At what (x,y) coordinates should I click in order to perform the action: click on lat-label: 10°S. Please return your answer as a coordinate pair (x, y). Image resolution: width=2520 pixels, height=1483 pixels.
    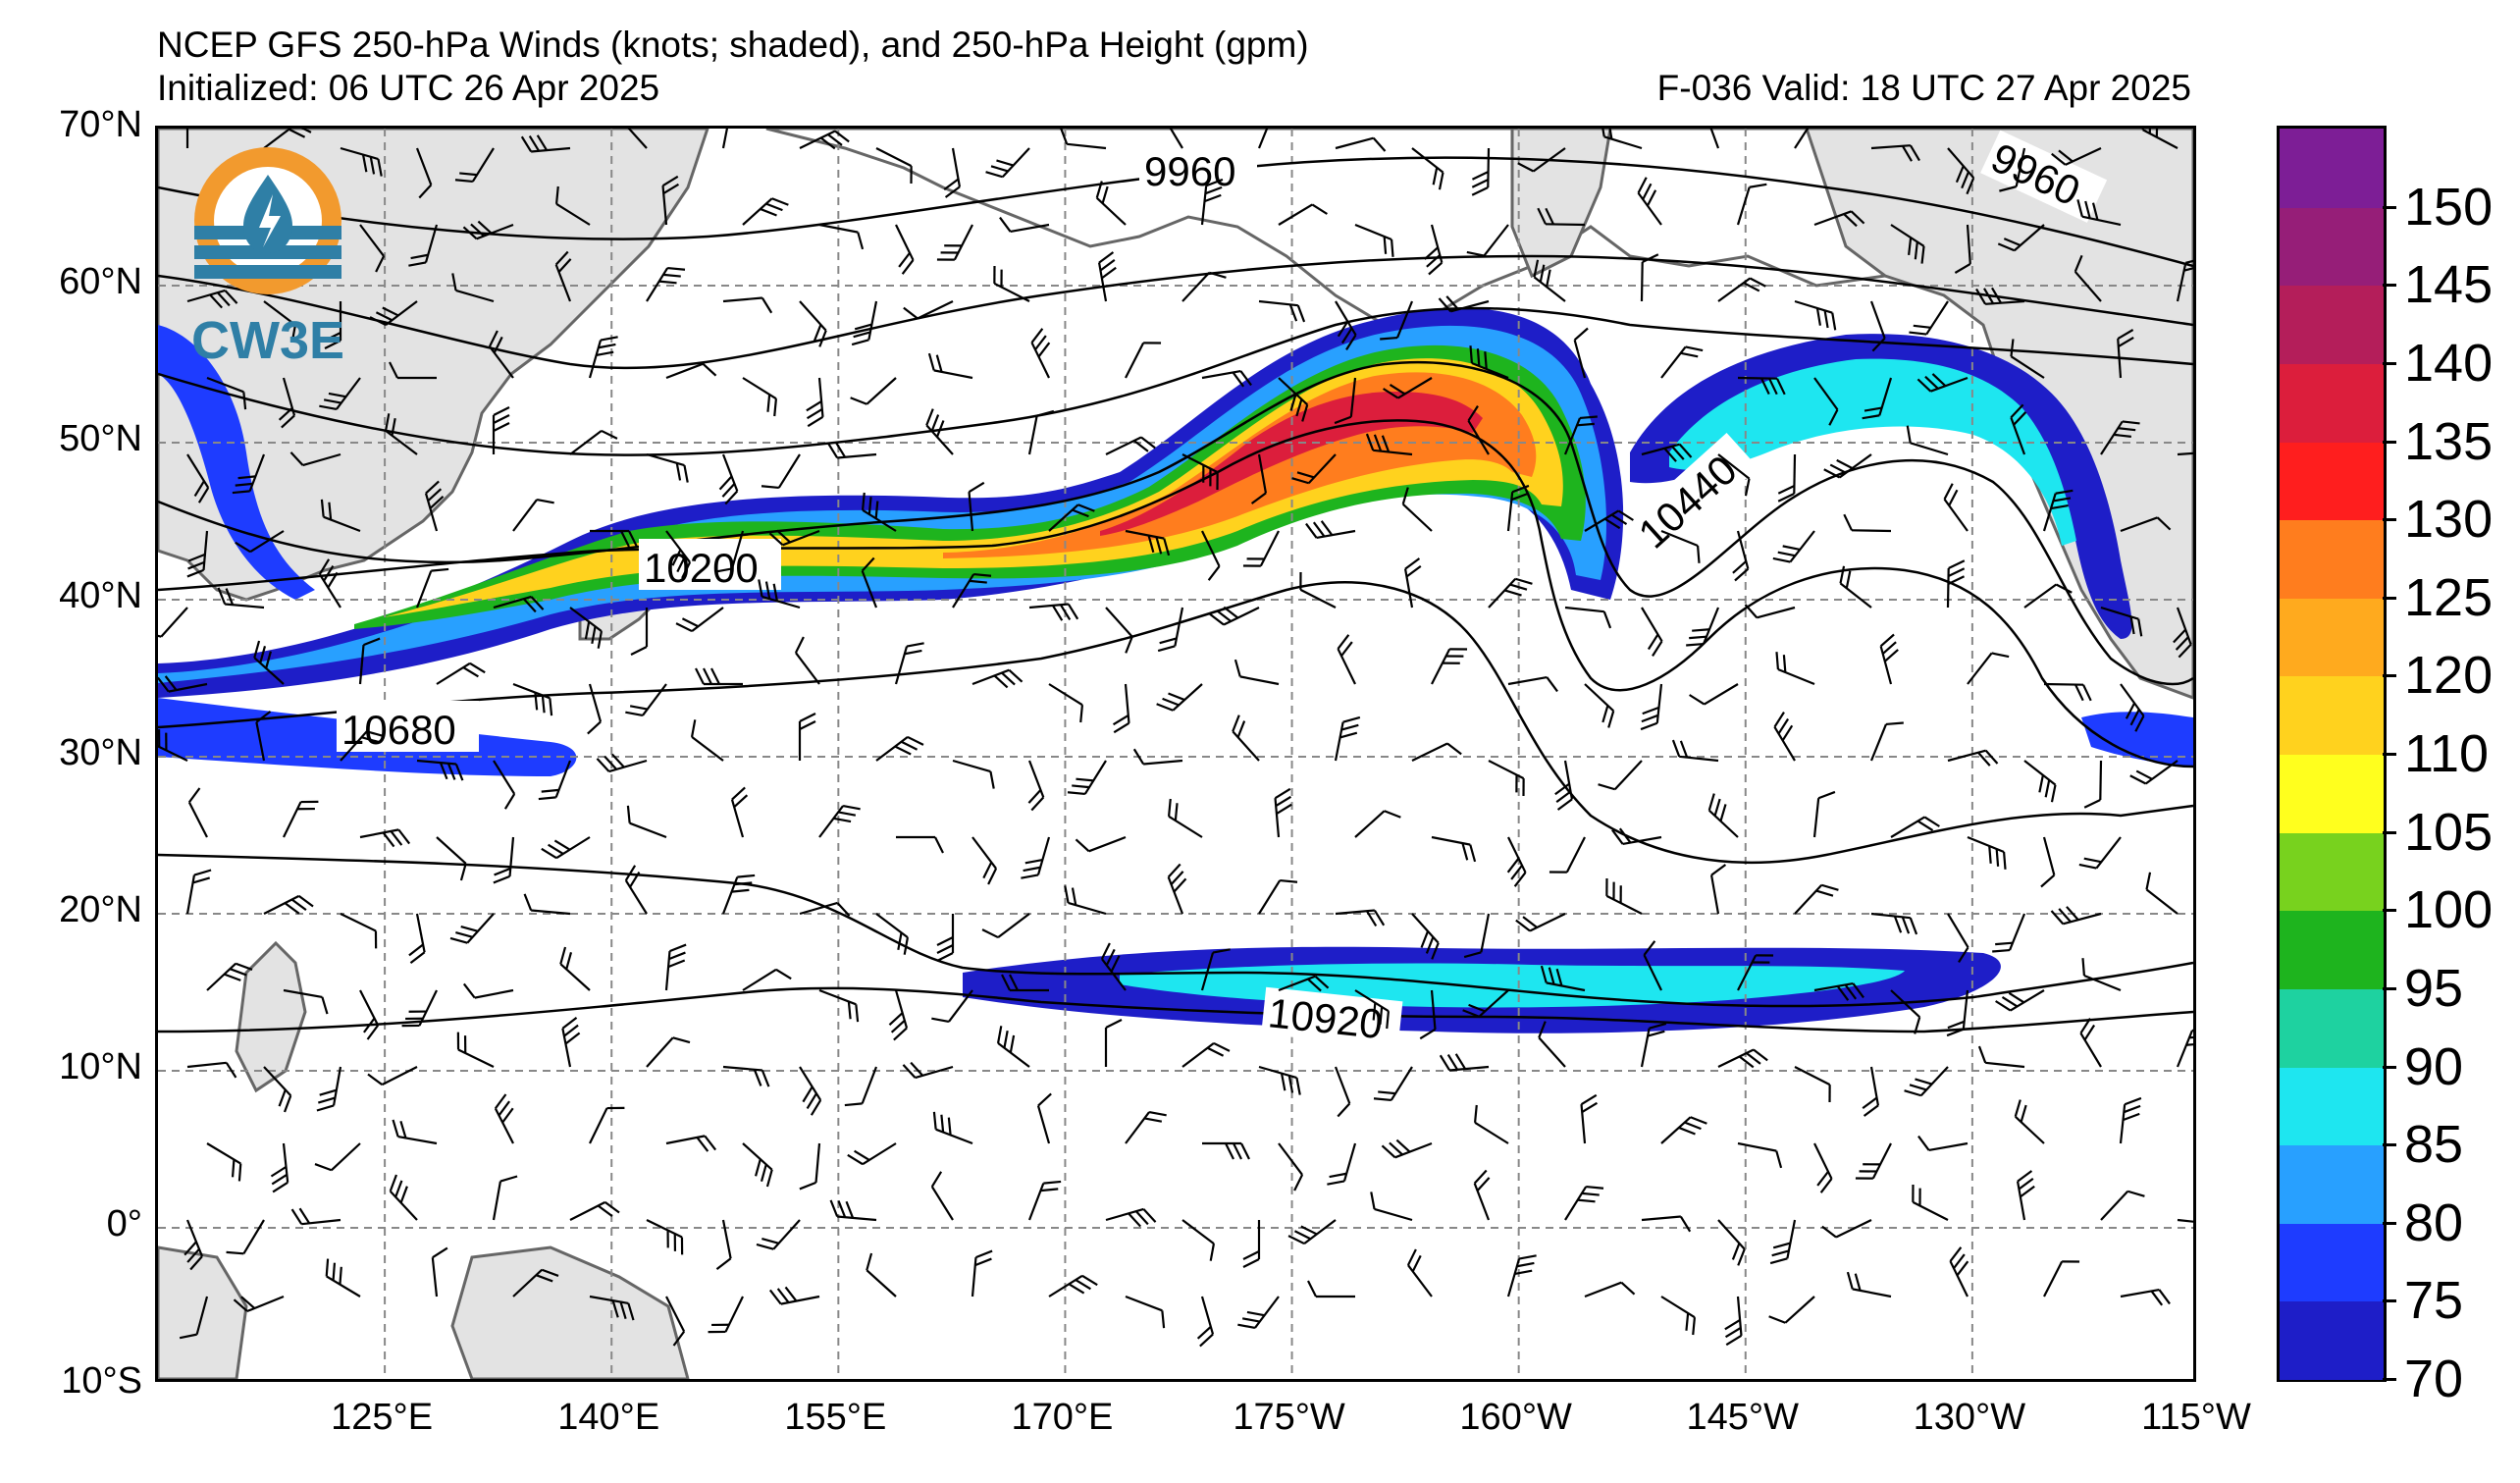
    Looking at the image, I should click on (101, 1381).